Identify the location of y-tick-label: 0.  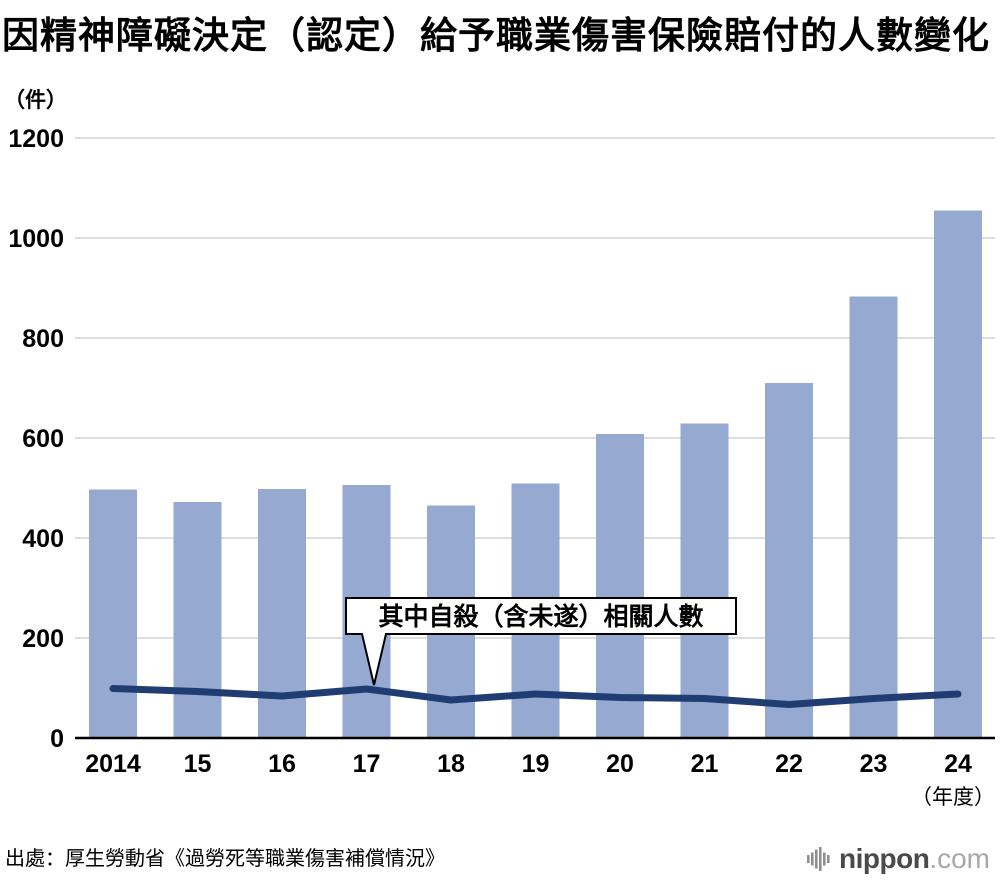
(57, 739).